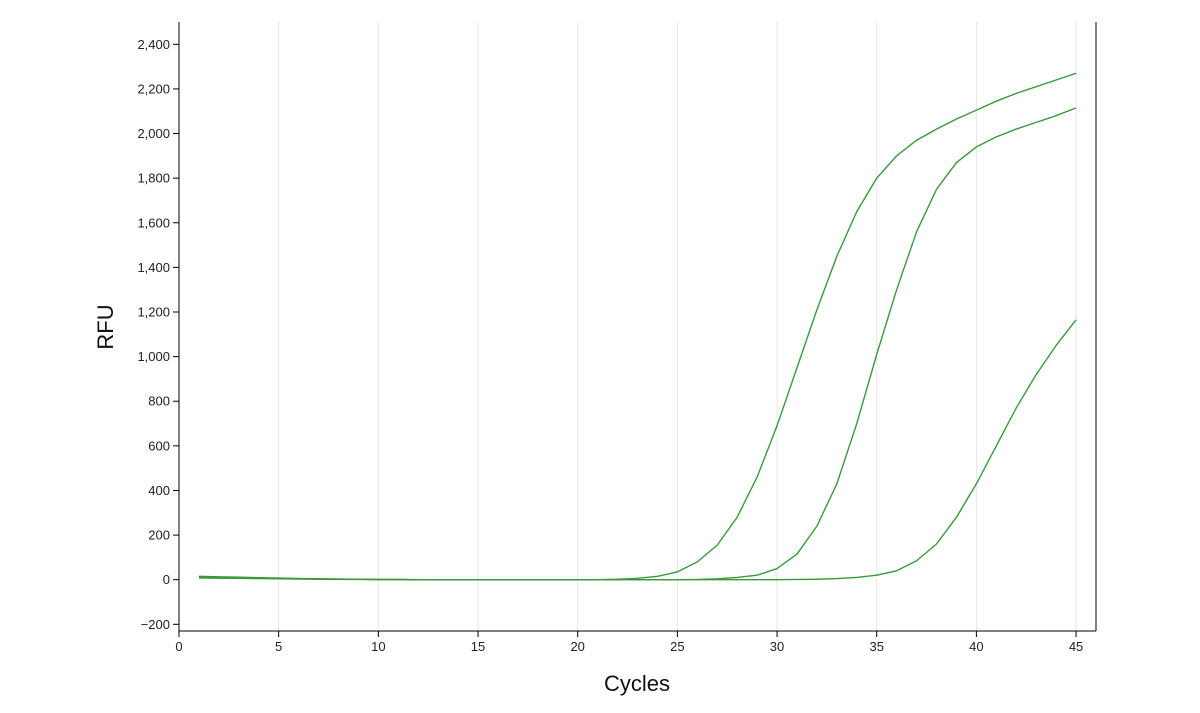 This screenshot has height=713, width=1200. Describe the element at coordinates (629, 642) in the screenshot. I see `x-ticks: 0 5 10 15 20 25 30 35 40 45` at that location.